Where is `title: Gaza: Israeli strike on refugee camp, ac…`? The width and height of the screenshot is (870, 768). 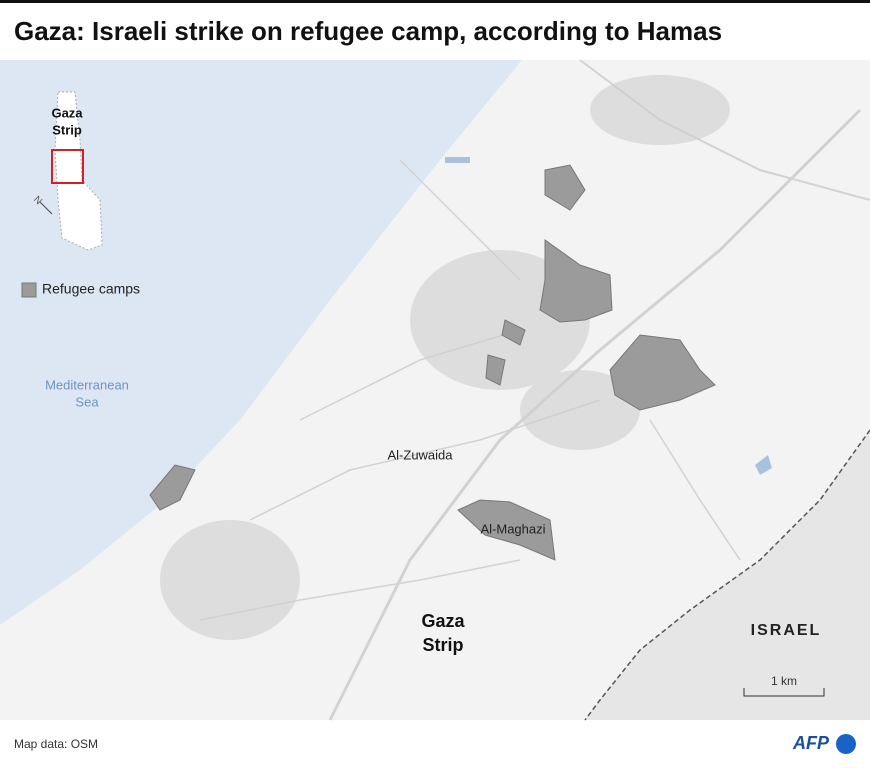
title: Gaza: Israeli strike on refugee camp, ac… is located at coordinates (368, 31).